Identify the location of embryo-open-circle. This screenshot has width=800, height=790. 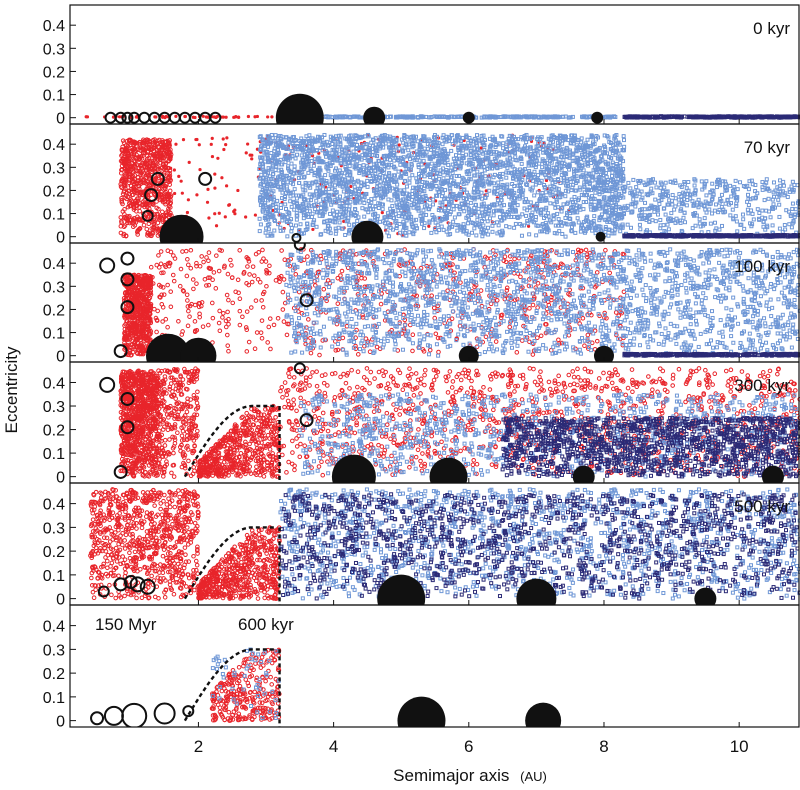
(127, 117).